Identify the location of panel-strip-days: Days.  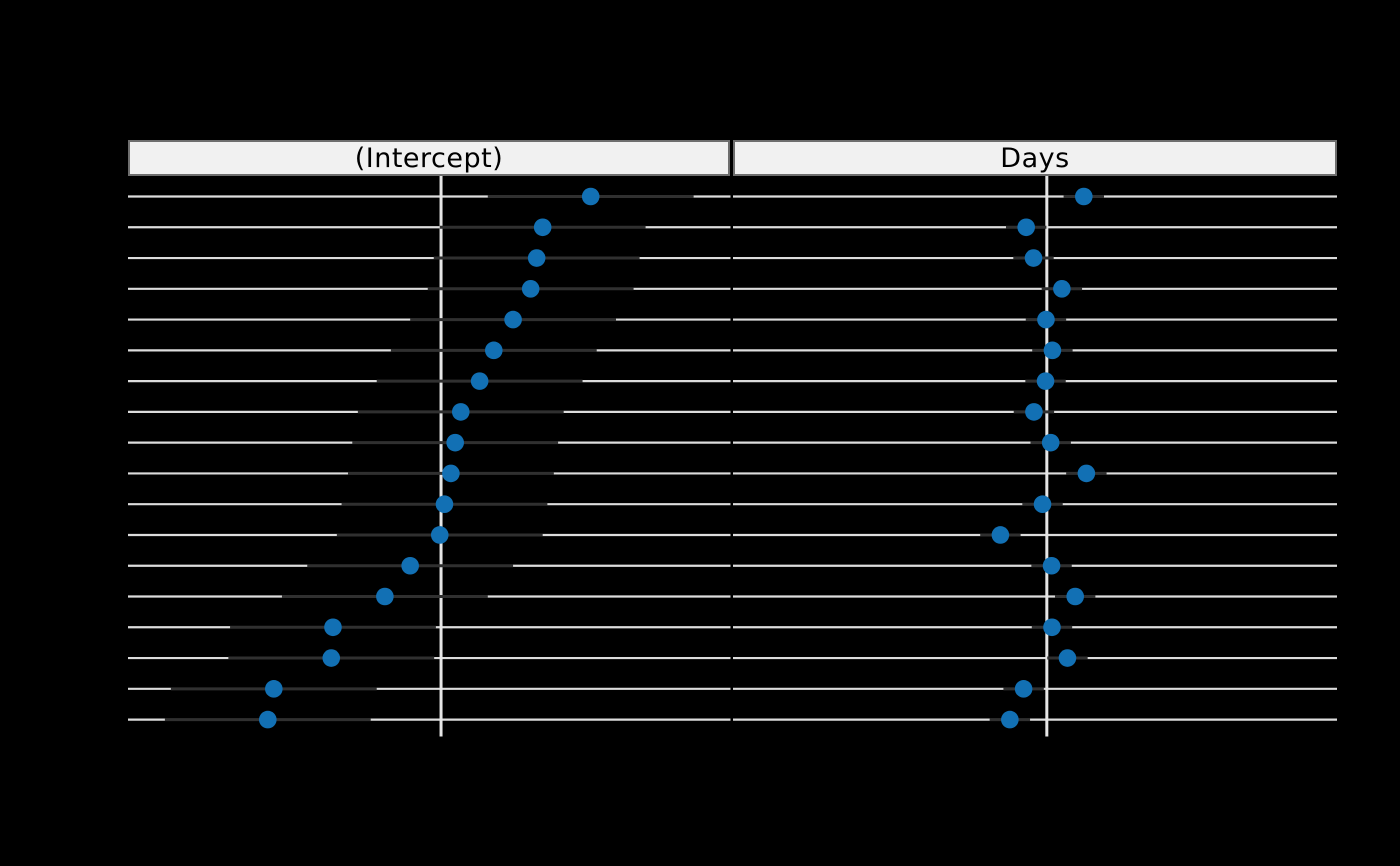
(1035, 158).